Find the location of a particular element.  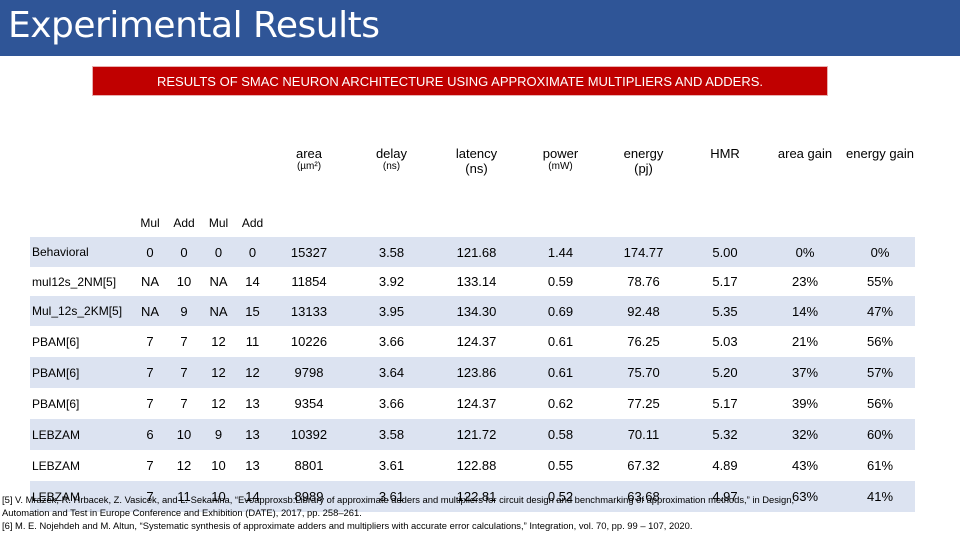

header-power-cell: power (mW) is located at coordinates (560, 163).